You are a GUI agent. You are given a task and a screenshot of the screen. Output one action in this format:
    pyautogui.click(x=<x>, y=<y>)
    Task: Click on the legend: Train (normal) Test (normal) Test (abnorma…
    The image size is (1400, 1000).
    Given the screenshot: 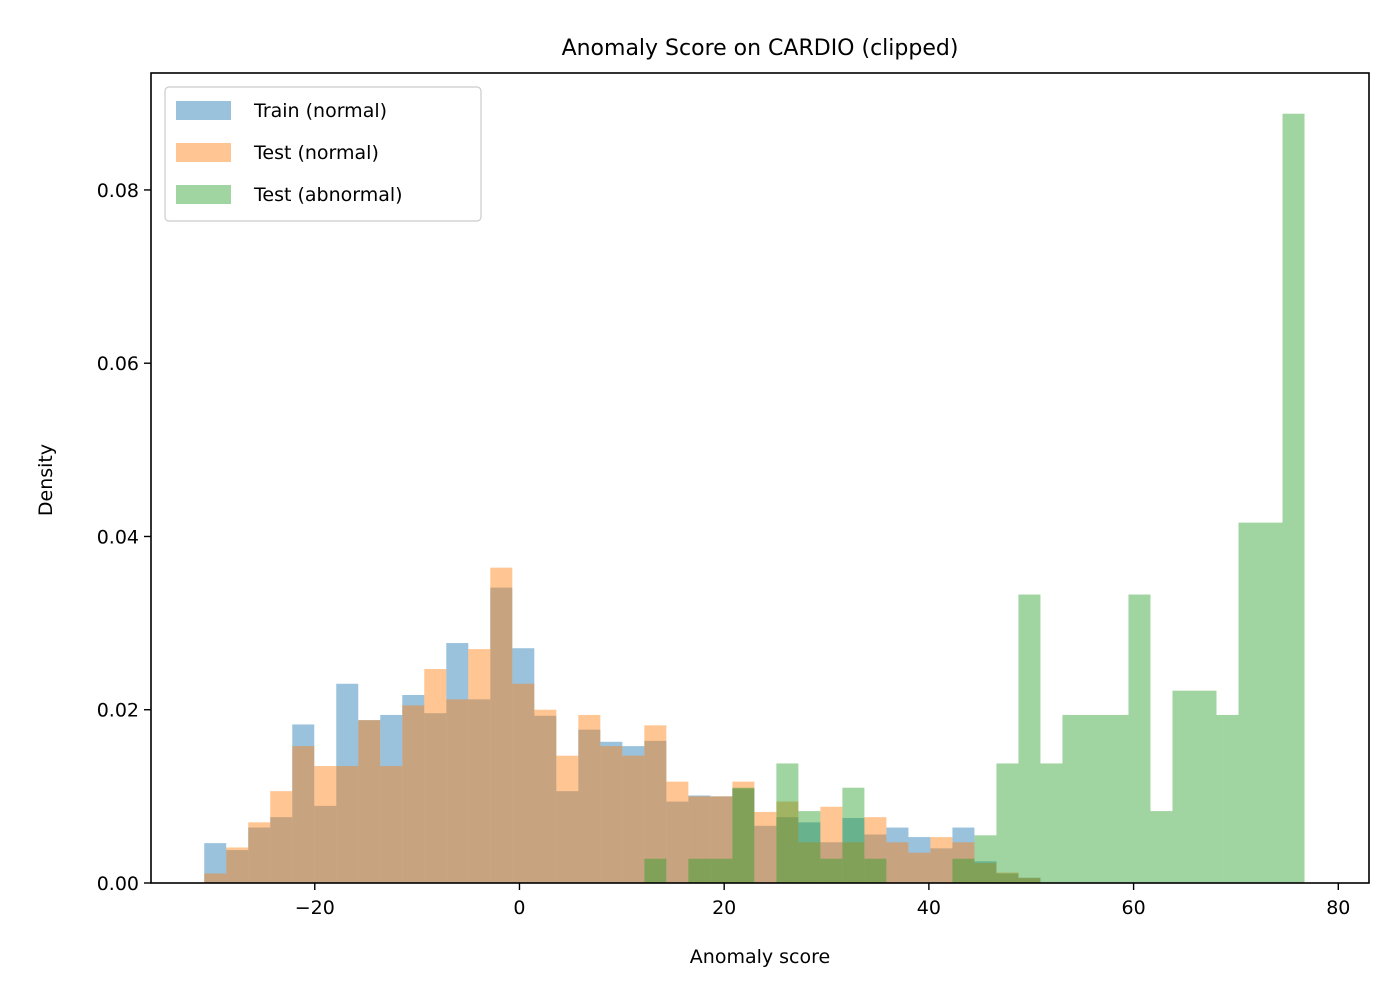 What is the action you would take?
    pyautogui.click(x=323, y=154)
    